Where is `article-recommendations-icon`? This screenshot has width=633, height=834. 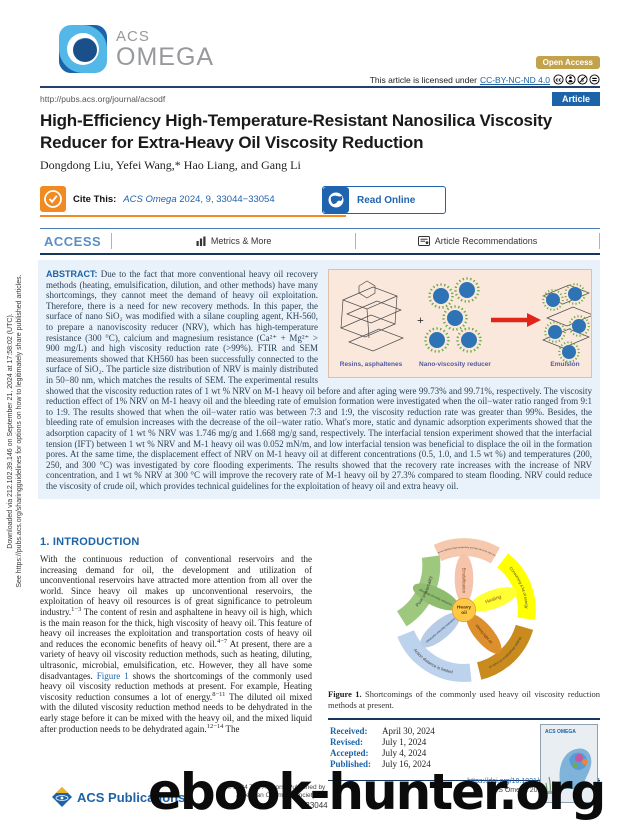 article-recommendations-icon is located at coordinates (423, 241).